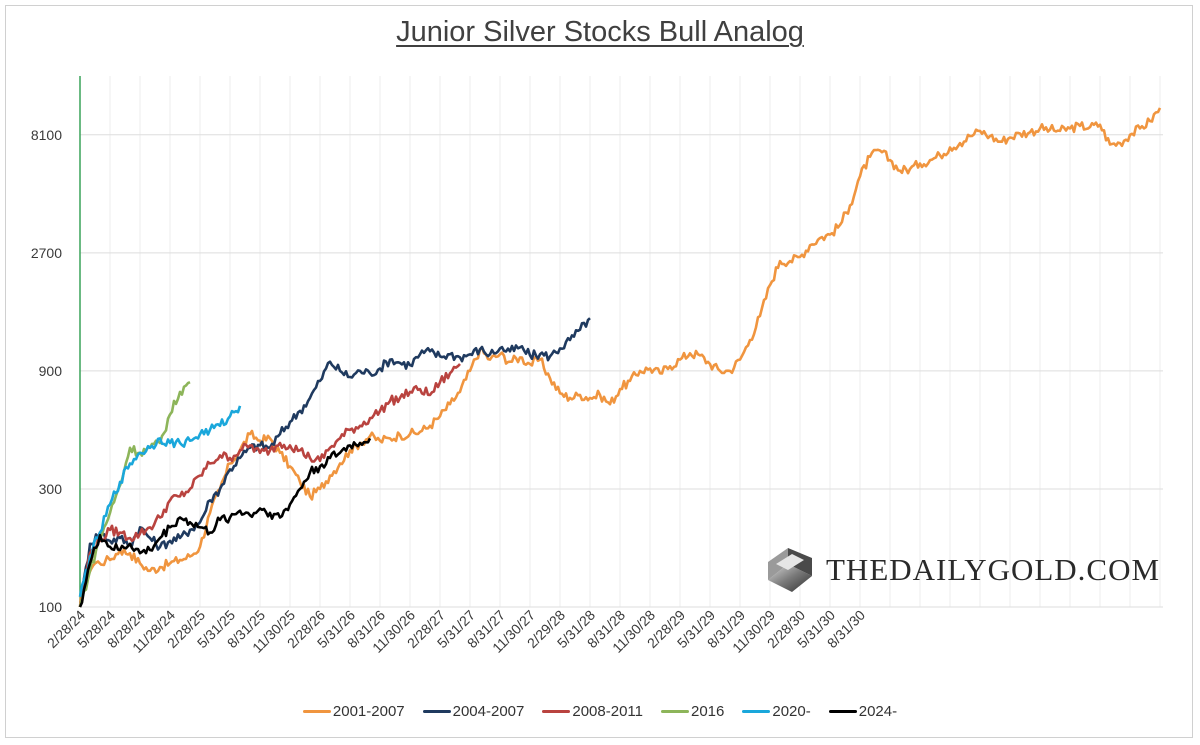  Describe the element at coordinates (368, 711) in the screenshot. I see `legend-label: 2001-2007` at that location.